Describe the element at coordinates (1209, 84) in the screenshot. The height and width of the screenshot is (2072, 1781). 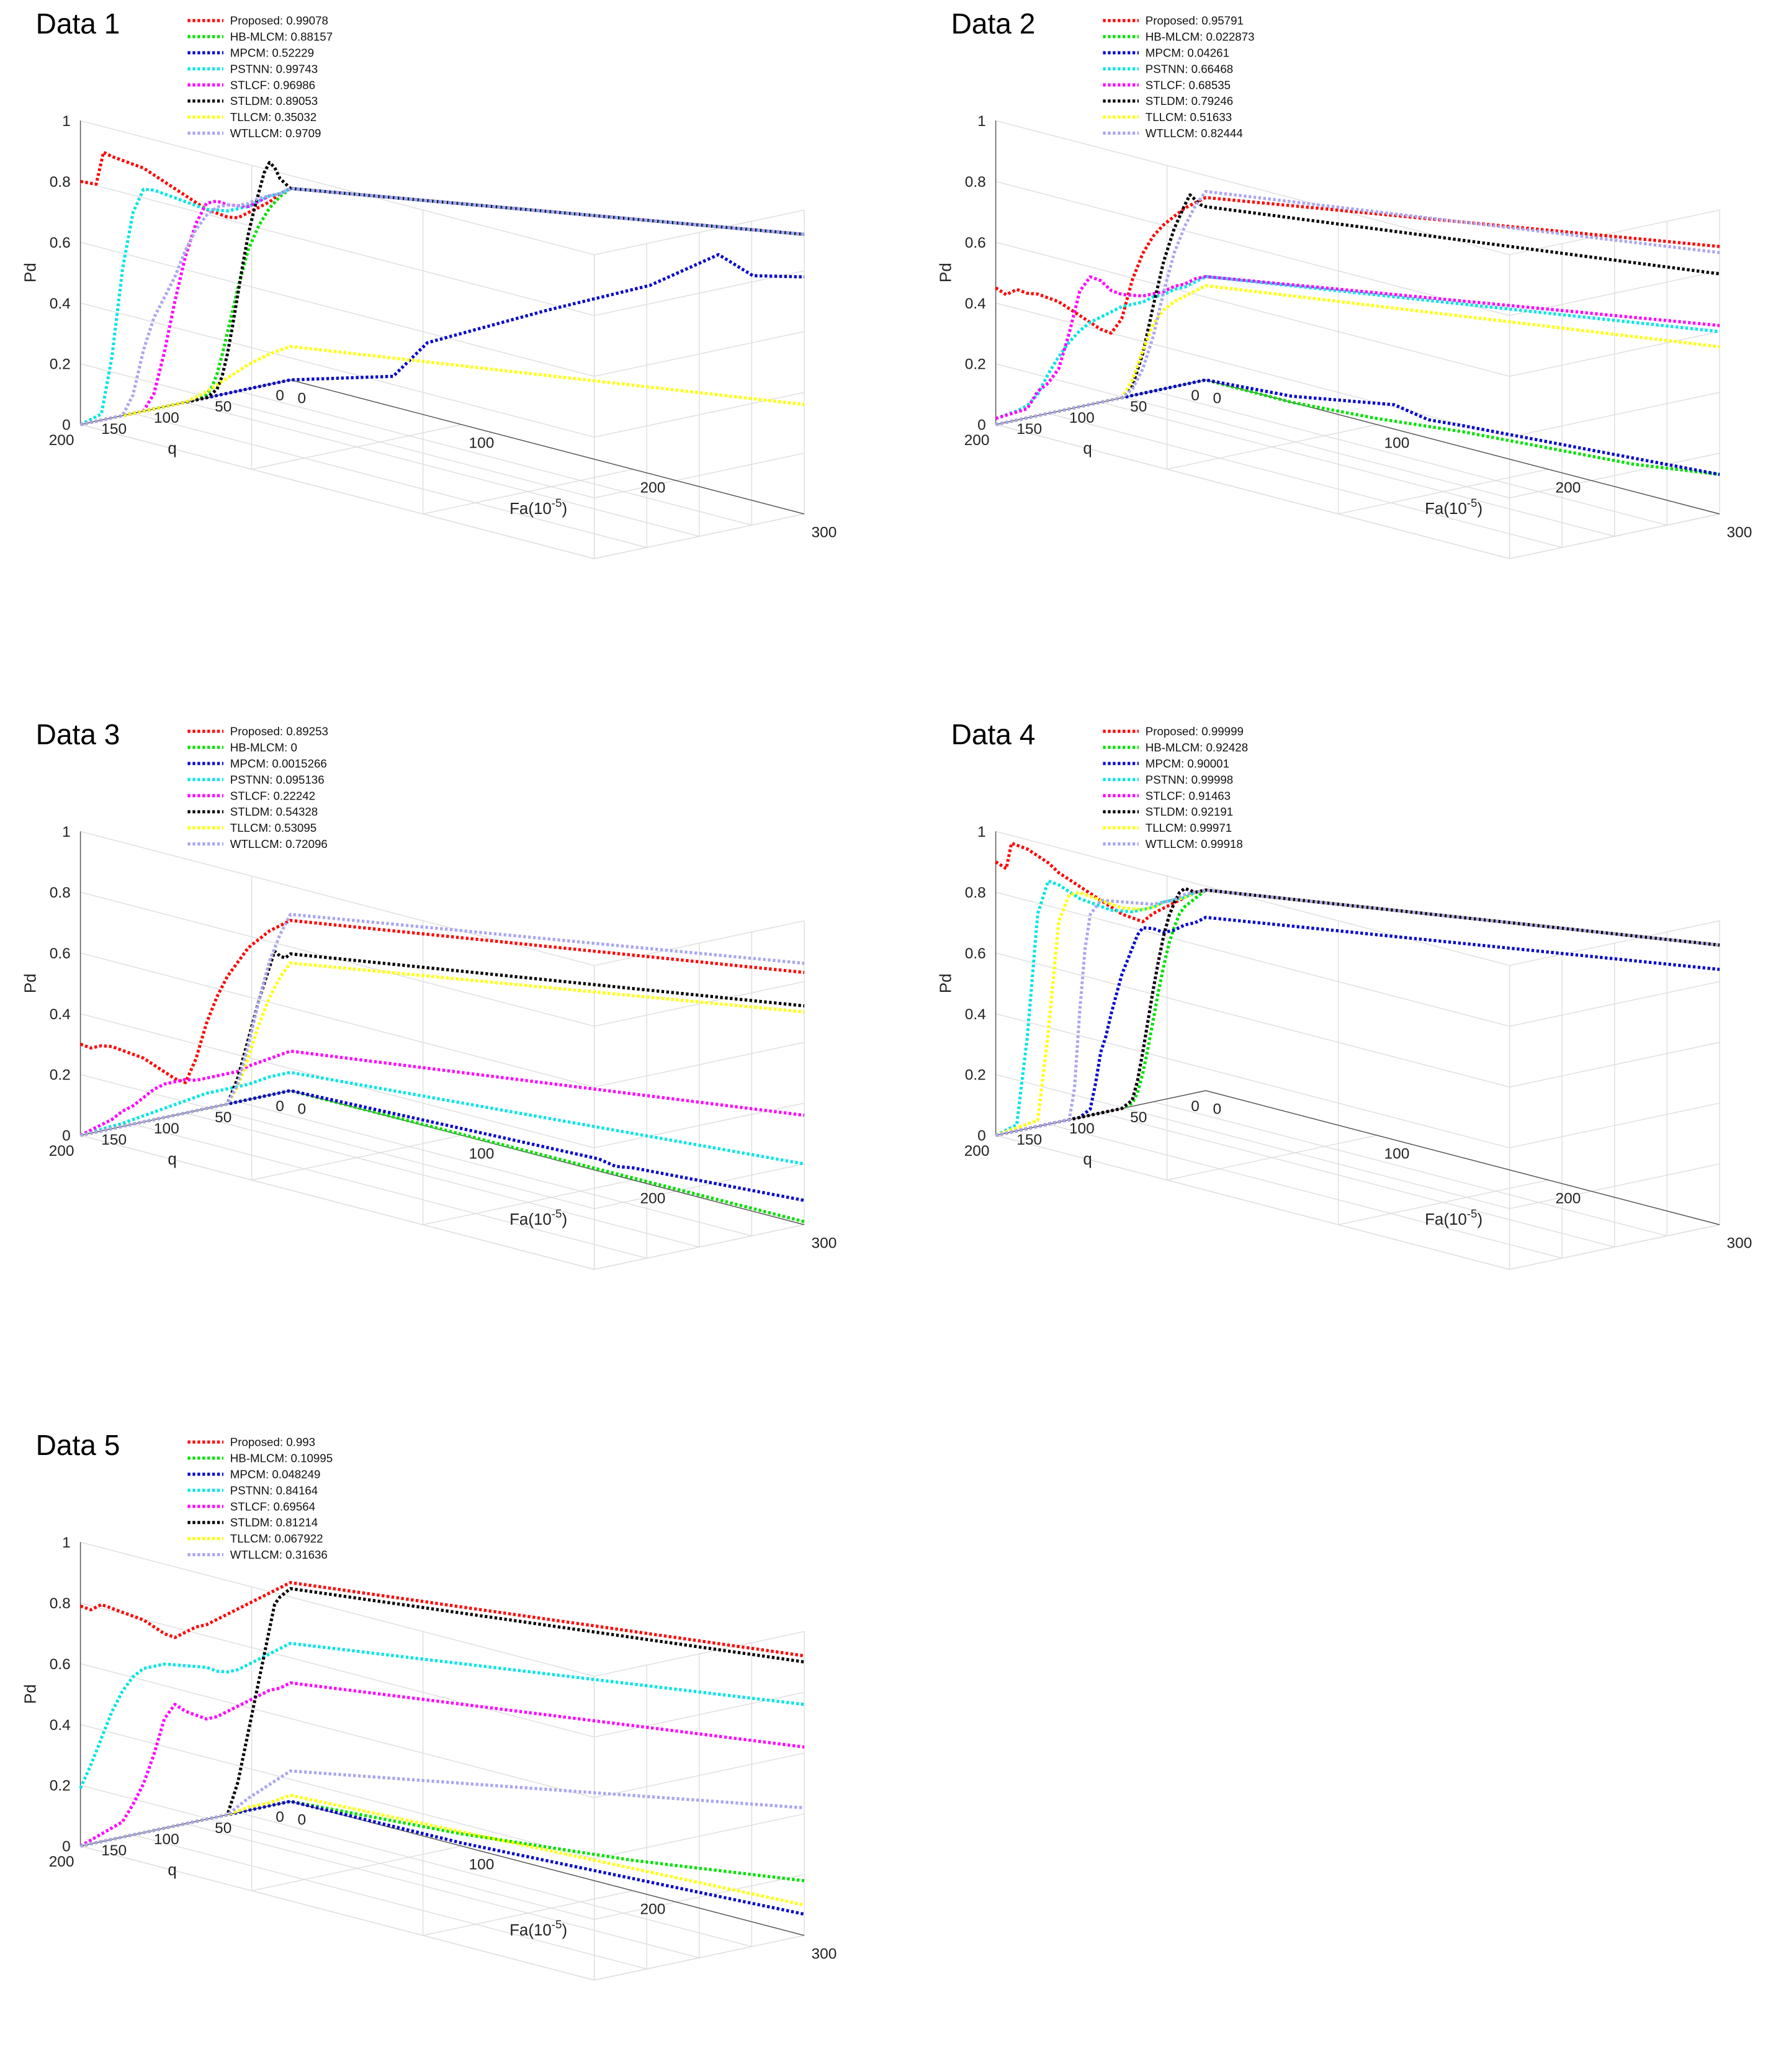
I see `legend-value: 0.68535` at that location.